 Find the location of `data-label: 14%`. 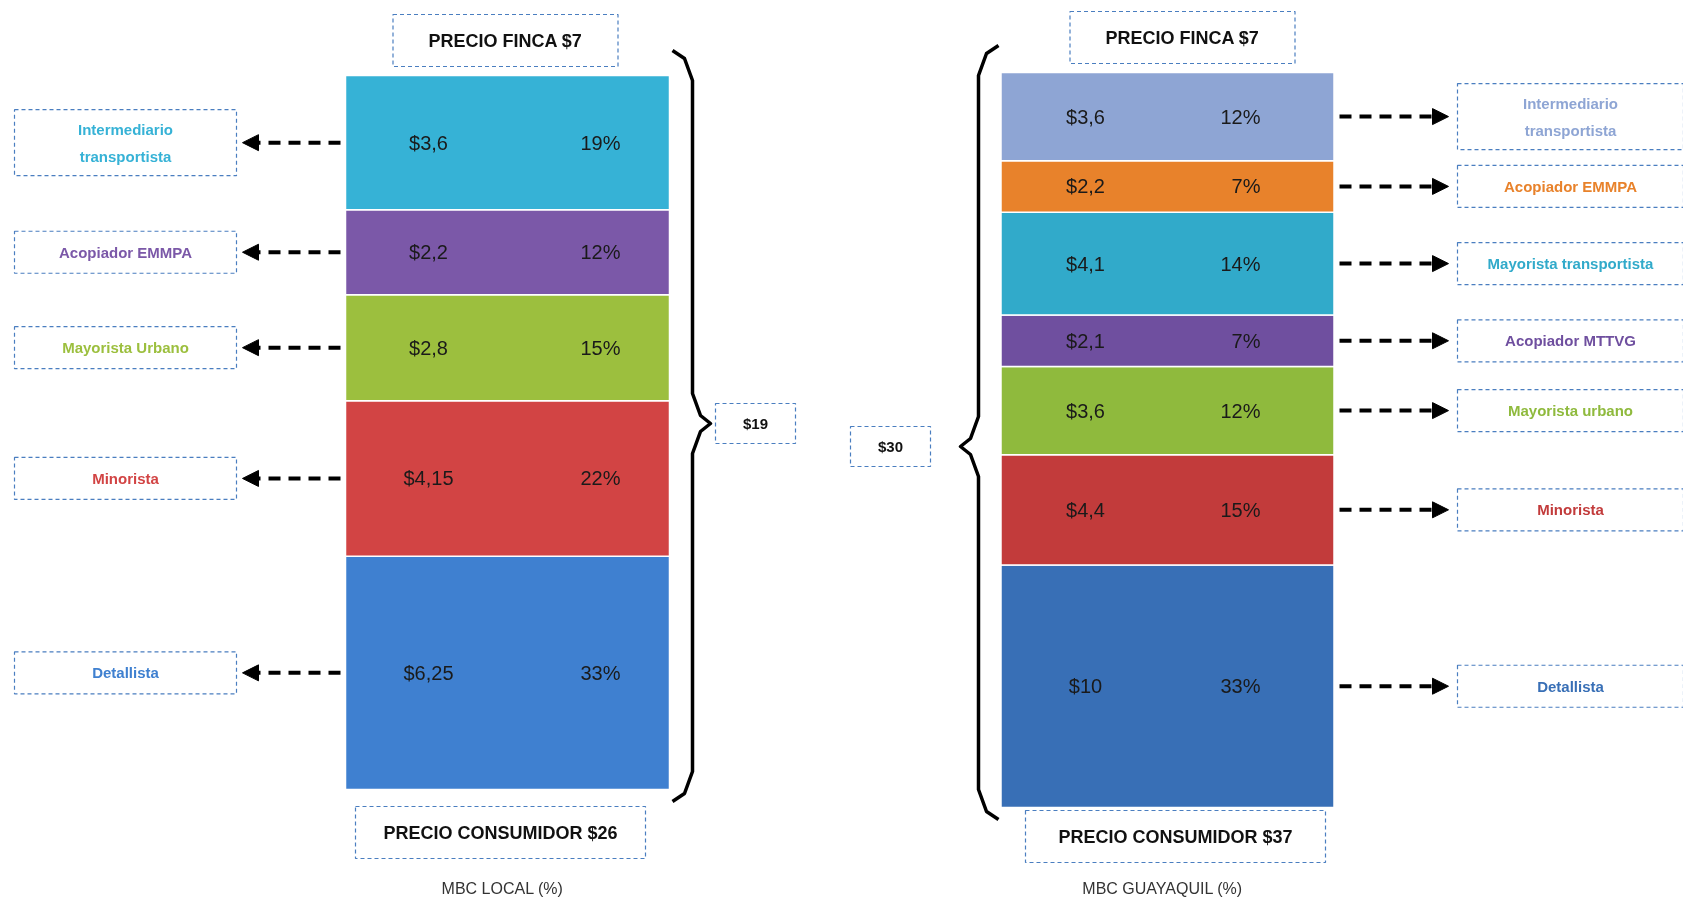

data-label: 14% is located at coordinates (1240, 263).